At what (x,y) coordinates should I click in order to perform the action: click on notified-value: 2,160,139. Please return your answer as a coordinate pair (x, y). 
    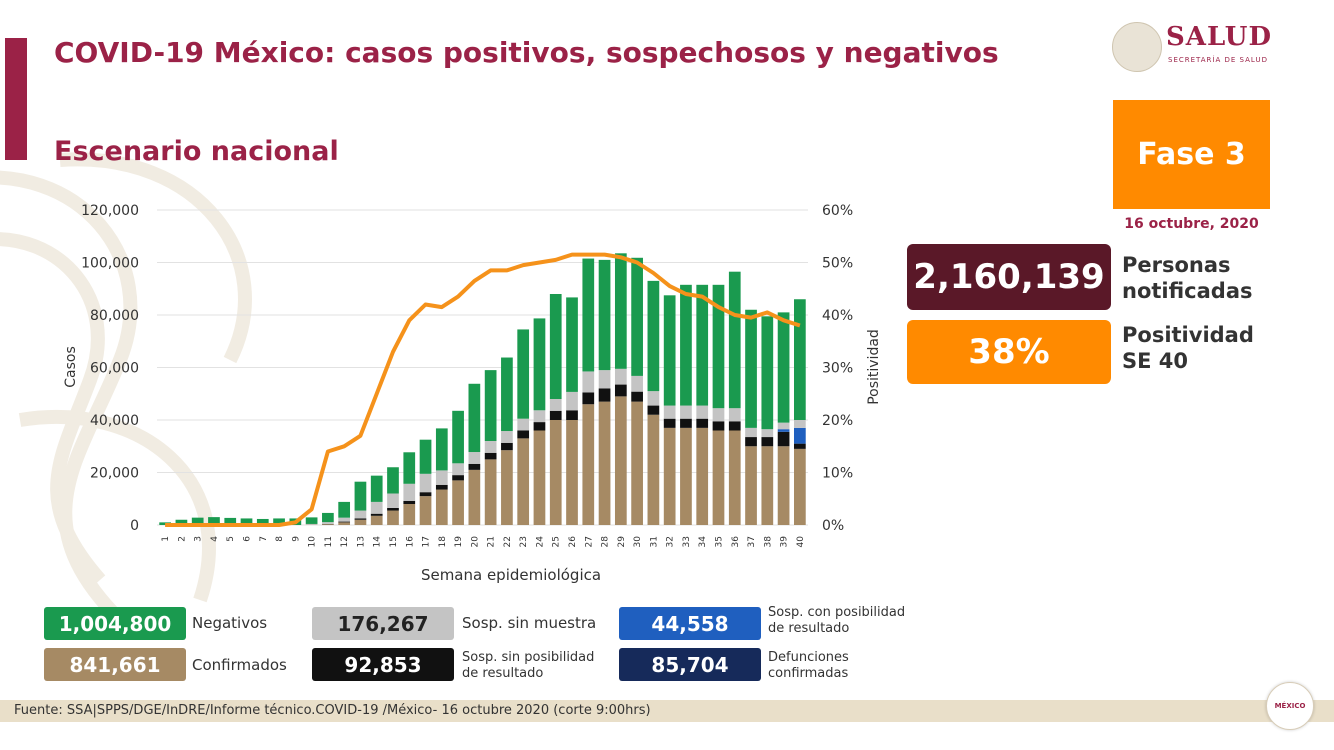
    Looking at the image, I should click on (1009, 277).